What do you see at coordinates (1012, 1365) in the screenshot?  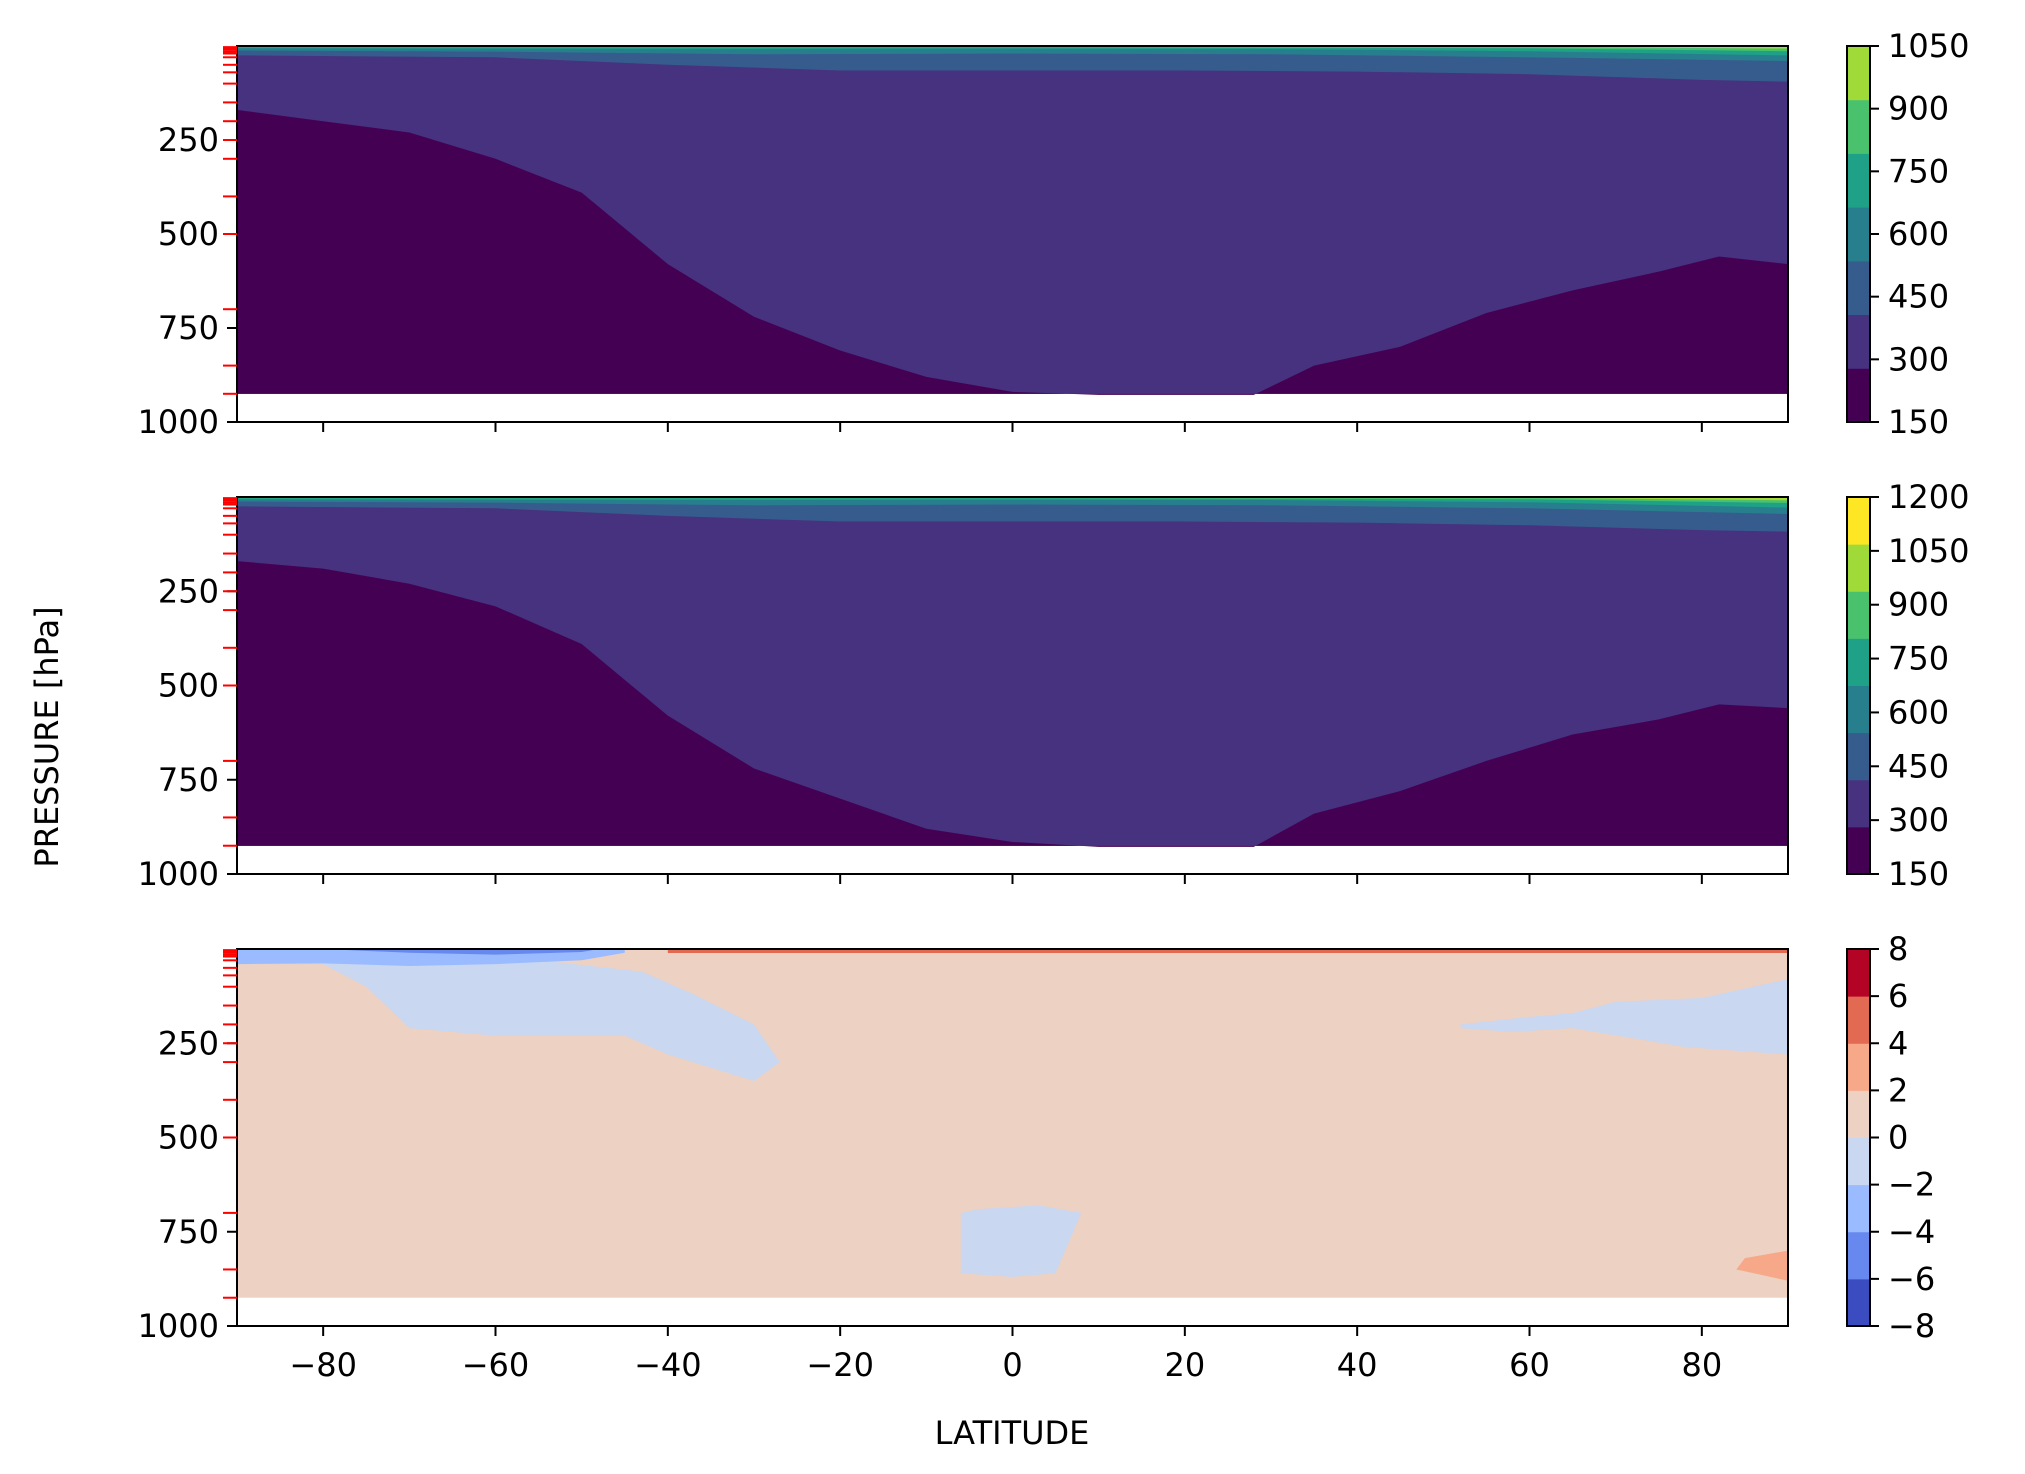 I see `x-tick-label: 0` at bounding box center [1012, 1365].